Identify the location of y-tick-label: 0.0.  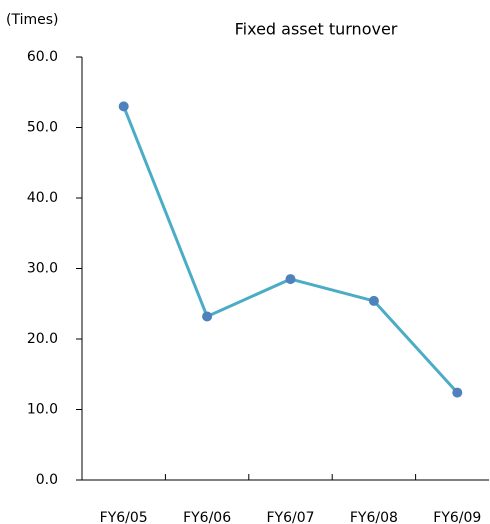
(47, 480).